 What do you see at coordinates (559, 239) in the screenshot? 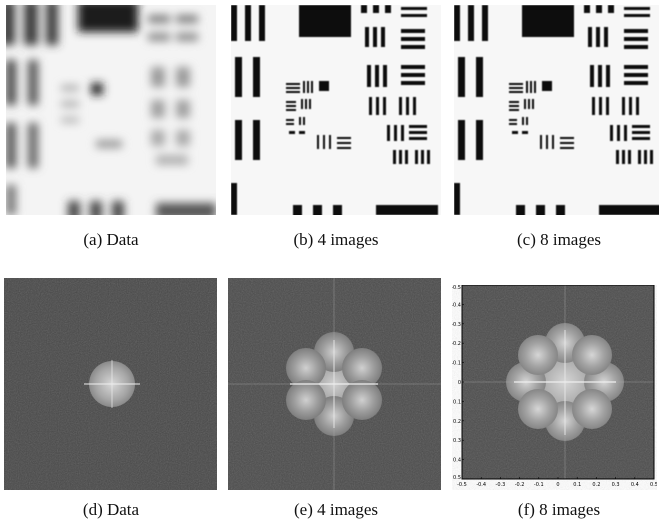
I see `caption-c: (c) 8 images` at bounding box center [559, 239].